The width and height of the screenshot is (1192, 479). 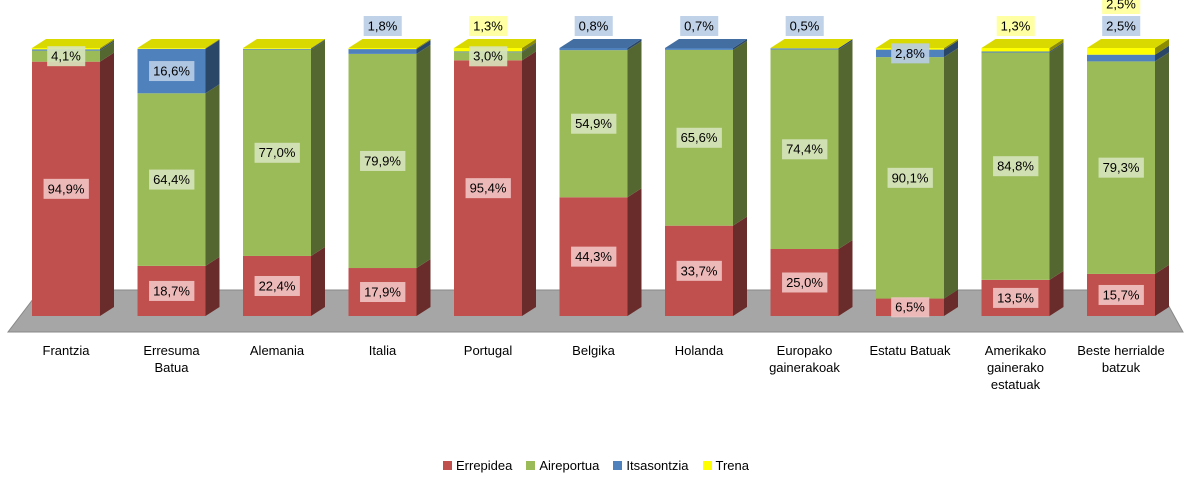 I want to click on legend: Errepidea Aireportua Itsasontzia Trena, so click(x=596, y=465).